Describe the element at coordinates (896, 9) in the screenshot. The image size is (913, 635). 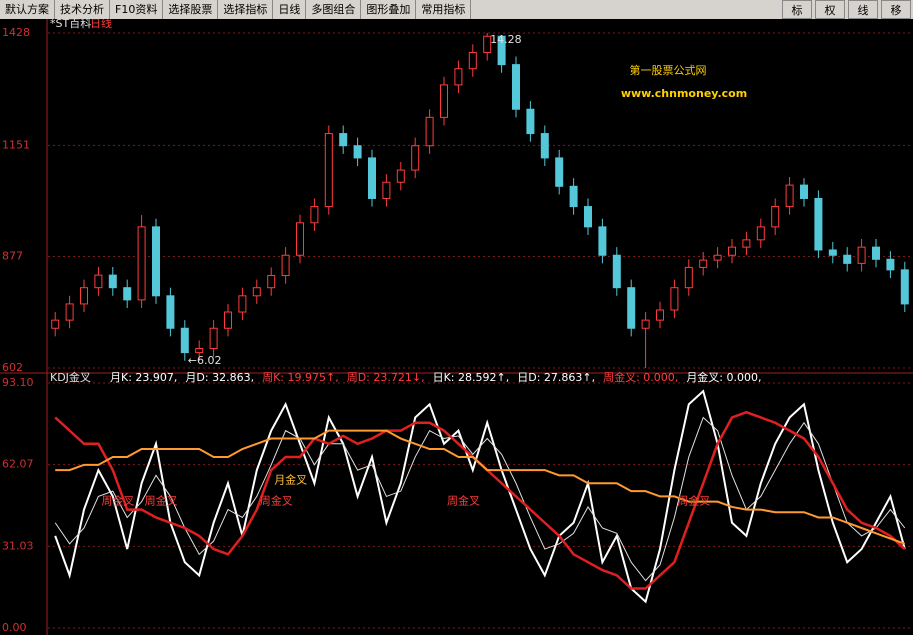
I see `toolbar-icon: 移` at that location.